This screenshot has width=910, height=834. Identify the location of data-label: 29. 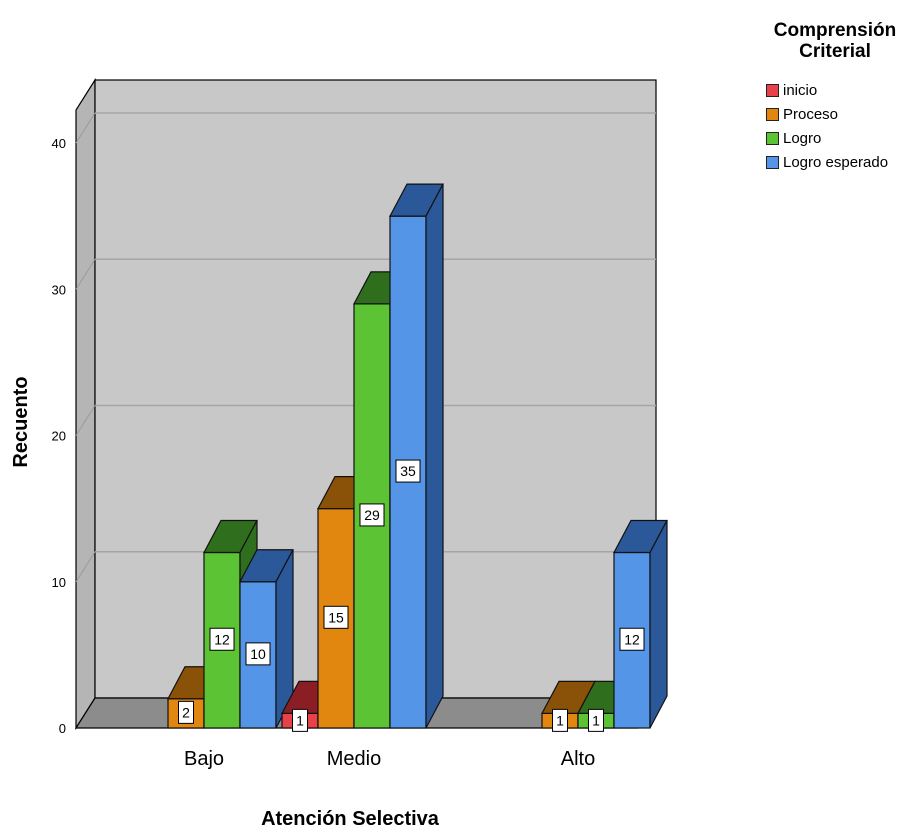
(372, 515).